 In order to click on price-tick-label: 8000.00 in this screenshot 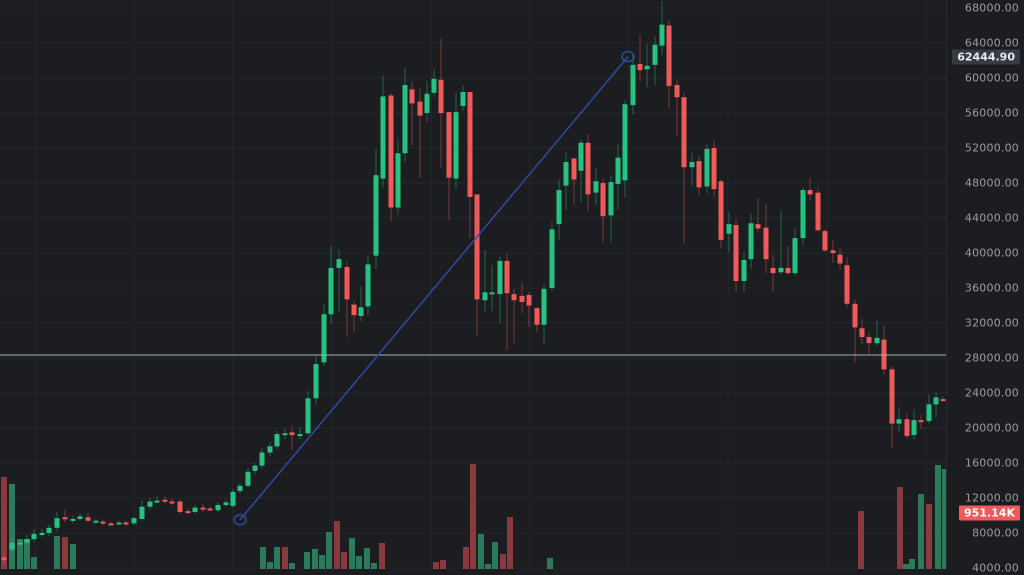, I will do `click(995, 533)`.